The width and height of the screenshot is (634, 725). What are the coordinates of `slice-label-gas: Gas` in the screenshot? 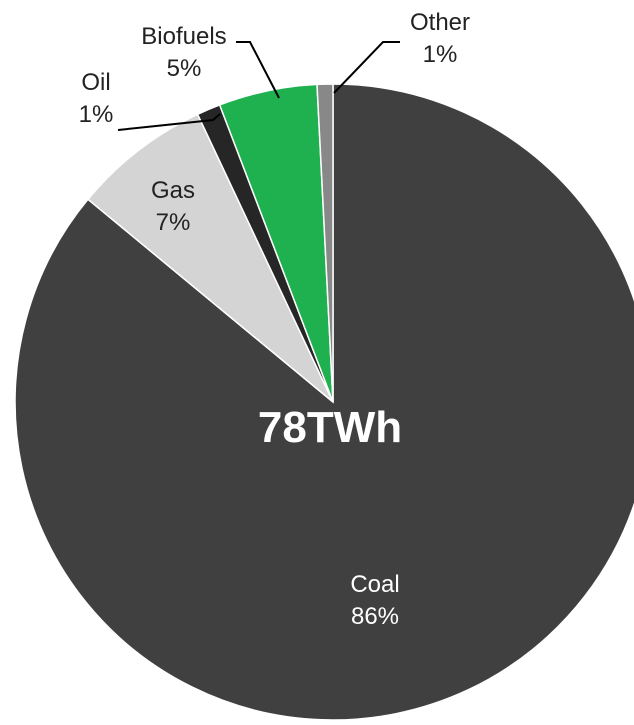 It's located at (173, 190).